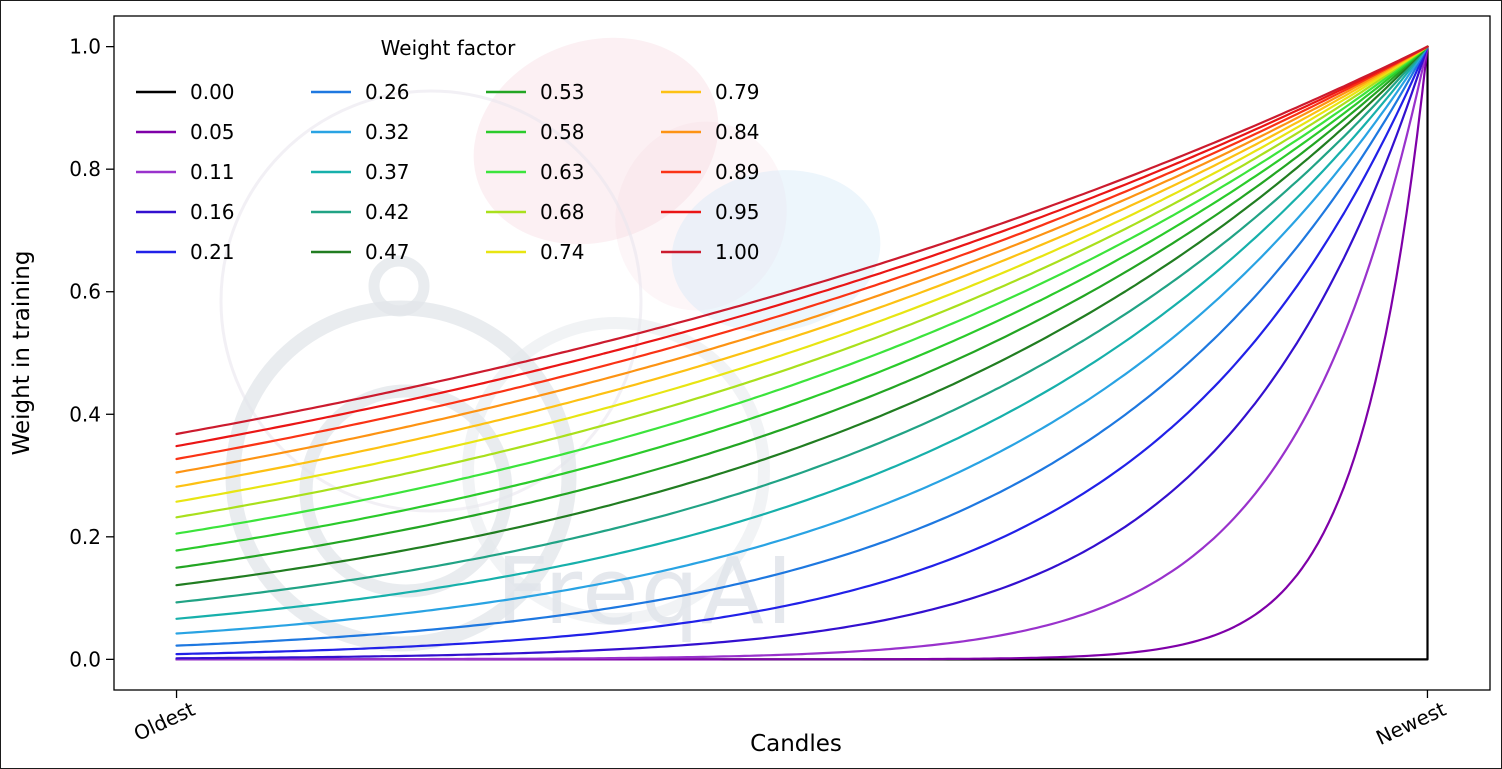  Describe the element at coordinates (387, 252) in the screenshot. I see `legend-label-0.47: 0.47` at that location.